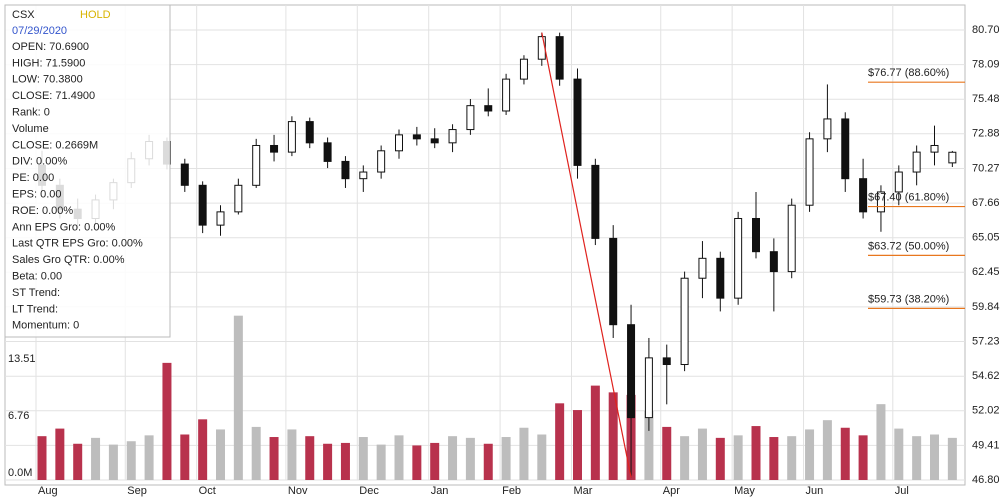 Image resolution: width=1001 pixels, height=498 pixels. What do you see at coordinates (815, 491) in the screenshot?
I see `x-tick-label: Jun` at bounding box center [815, 491].